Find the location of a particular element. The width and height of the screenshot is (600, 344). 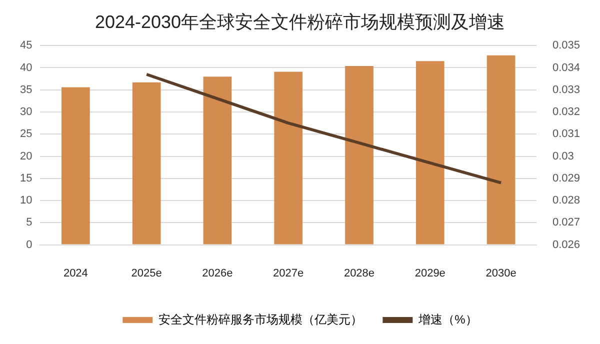

y2-tick-label: 0.034 is located at coordinates (566, 68).